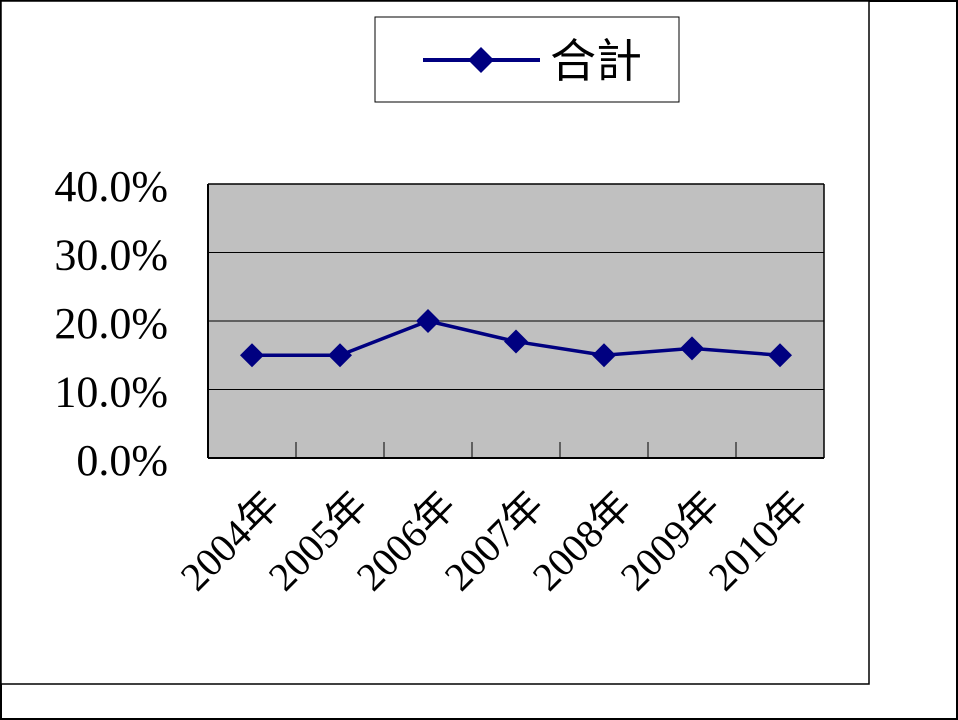 The height and width of the screenshot is (720, 958). Describe the element at coordinates (111, 186) in the screenshot. I see `y-tick-label: 40.0%` at that location.